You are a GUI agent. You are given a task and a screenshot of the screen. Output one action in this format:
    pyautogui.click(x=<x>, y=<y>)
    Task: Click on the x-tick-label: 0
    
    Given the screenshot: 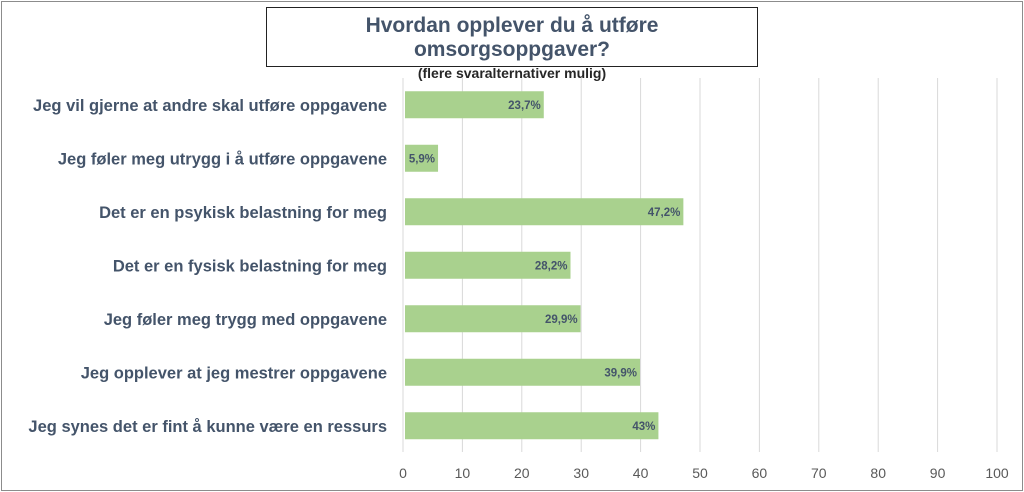 What is the action you would take?
    pyautogui.click(x=403, y=473)
    